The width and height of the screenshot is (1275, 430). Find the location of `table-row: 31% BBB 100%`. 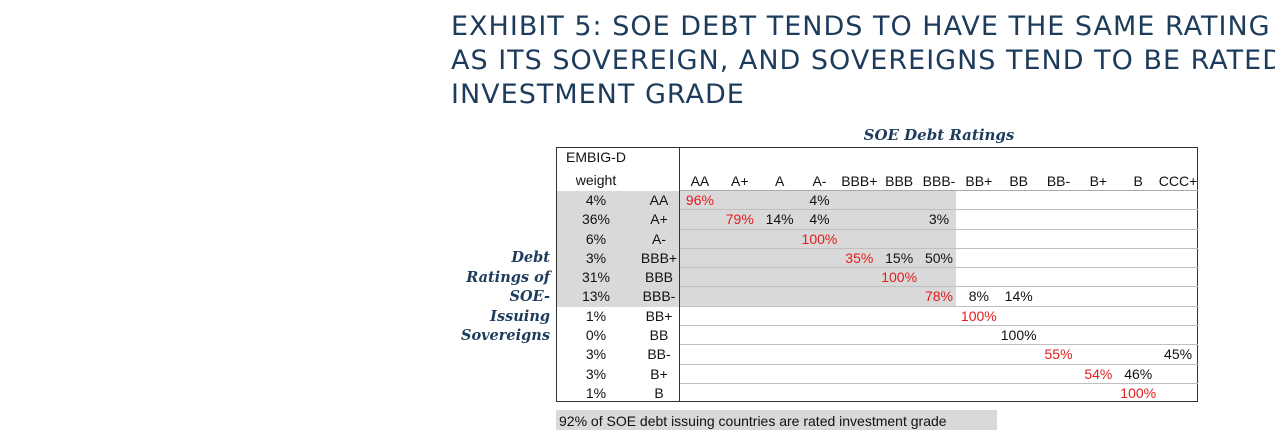

table-row: 31% BBB 100% is located at coordinates (877, 278).